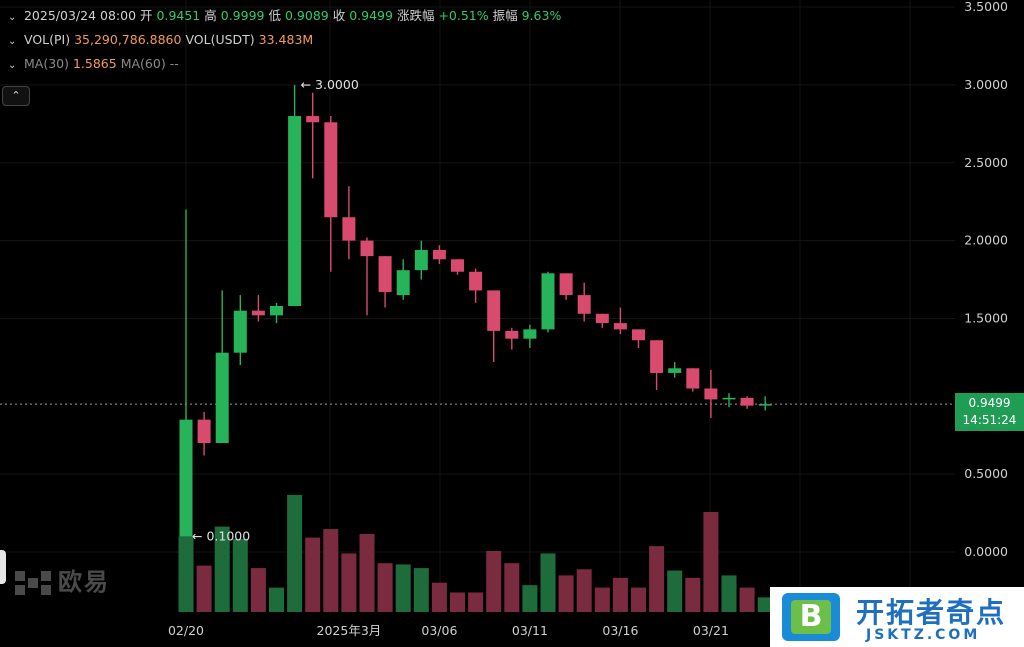 The width and height of the screenshot is (1024, 647). I want to click on ma60-value: --, so click(174, 63).